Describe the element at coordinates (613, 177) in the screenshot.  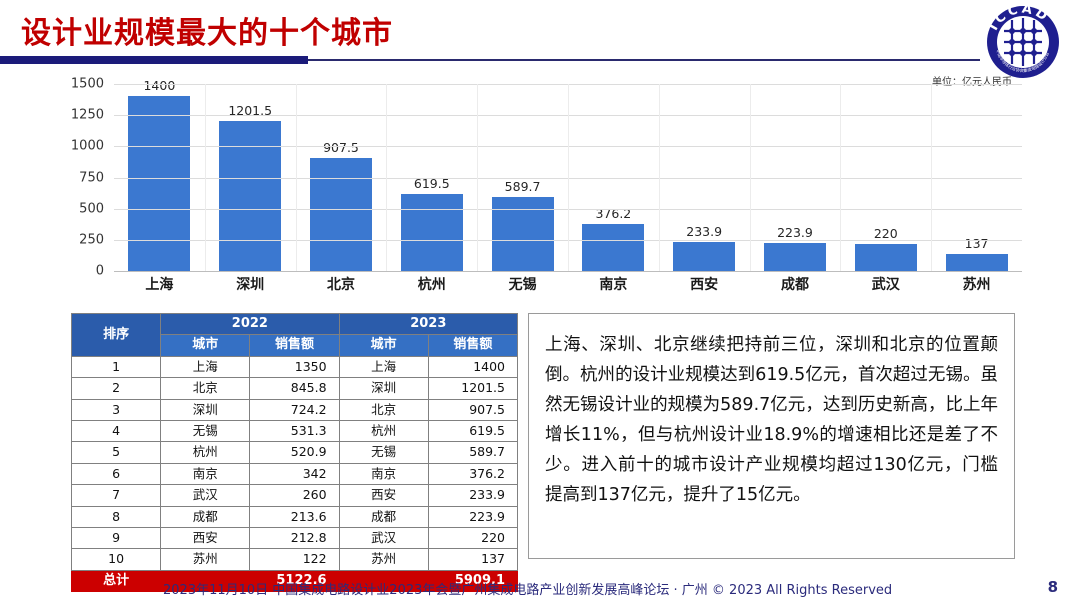
I see `chart-bar-slot: 376.2` at that location.